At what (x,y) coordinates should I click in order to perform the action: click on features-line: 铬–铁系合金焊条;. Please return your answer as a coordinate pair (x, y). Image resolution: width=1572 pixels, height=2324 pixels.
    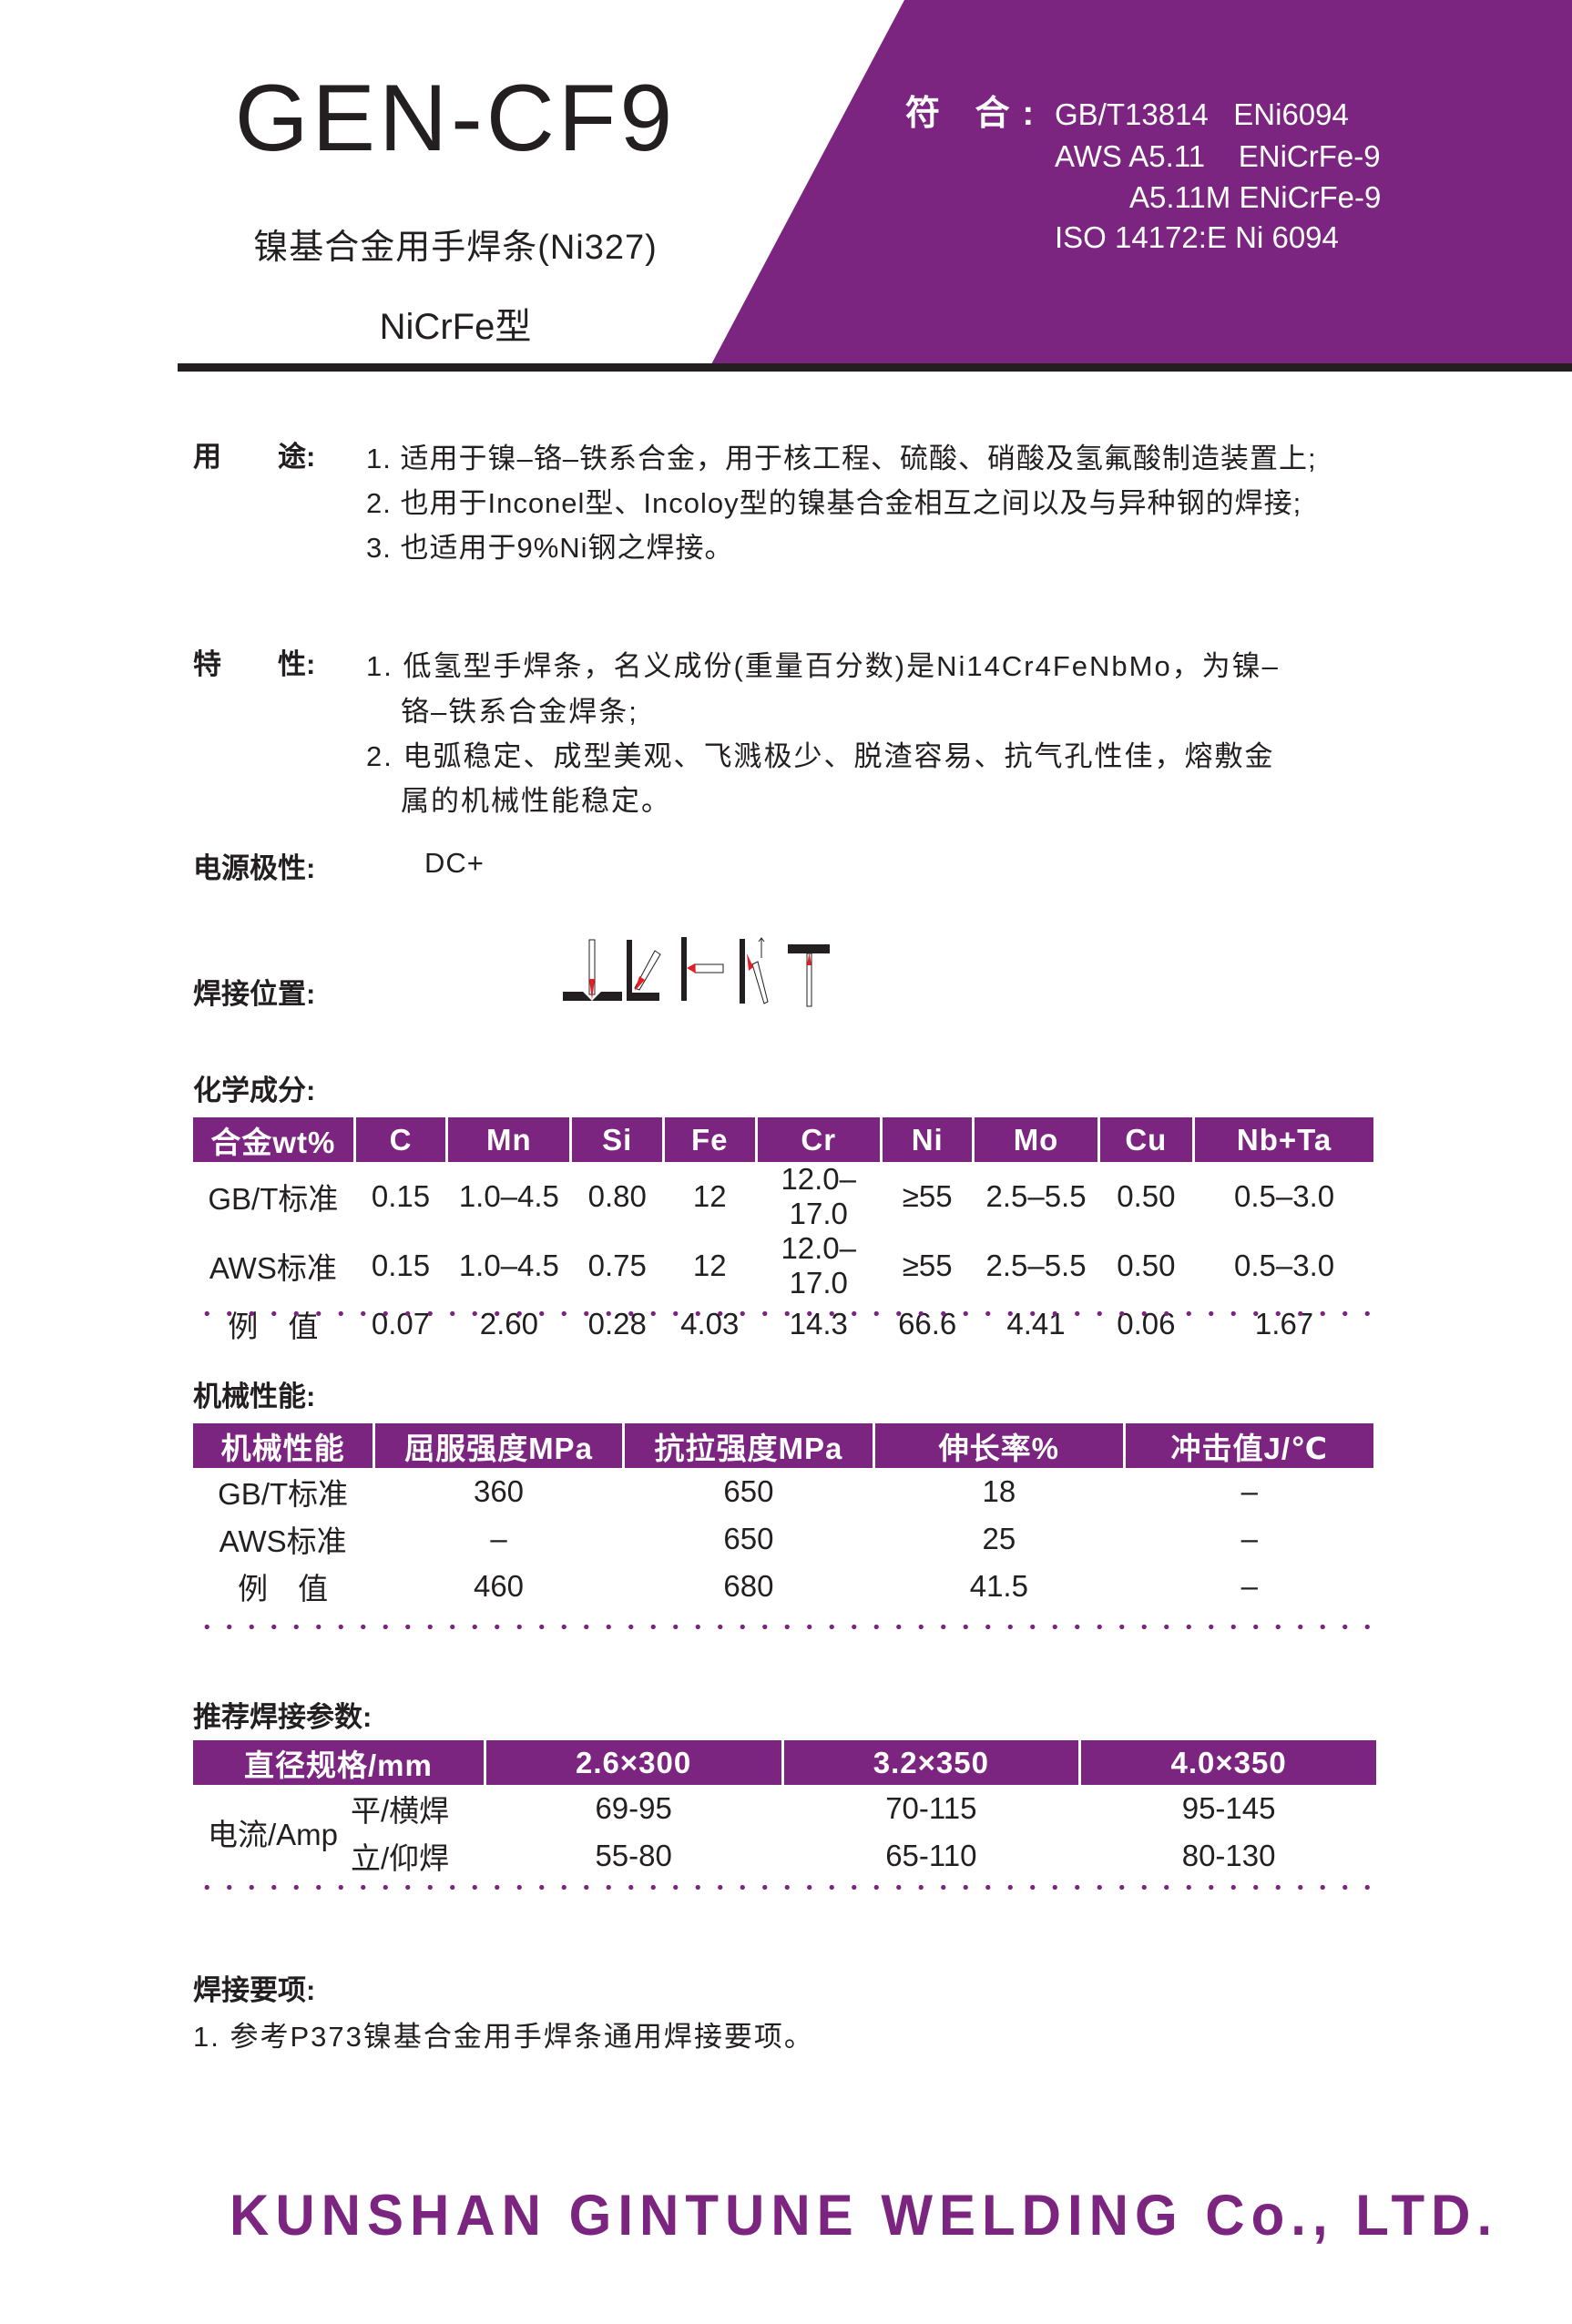
    Looking at the image, I should click on (520, 712).